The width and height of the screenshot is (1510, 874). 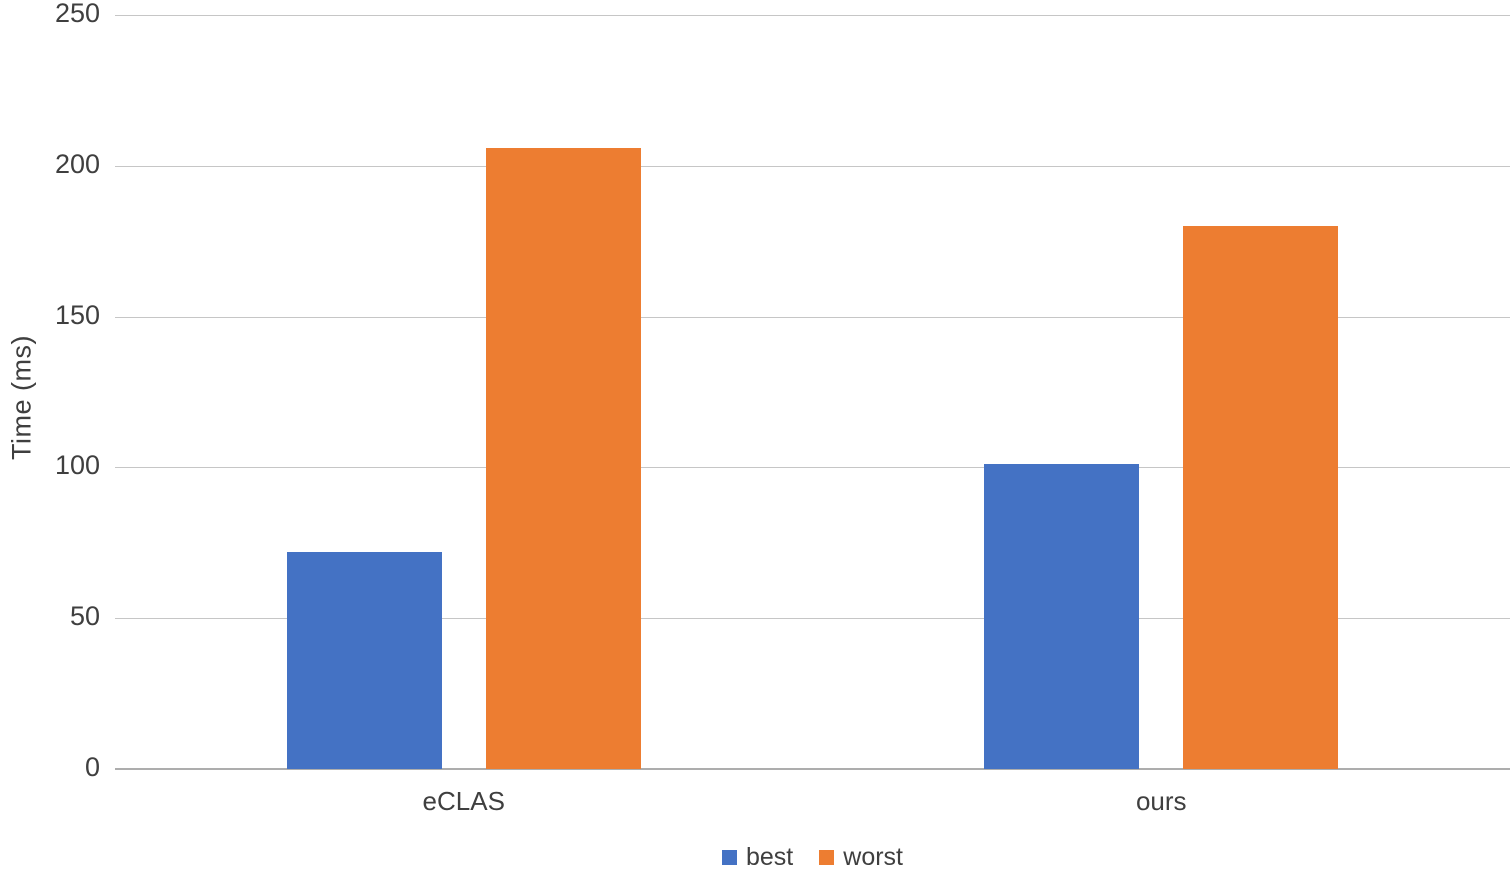 I want to click on legend-item-worst: worst, so click(x=861, y=857).